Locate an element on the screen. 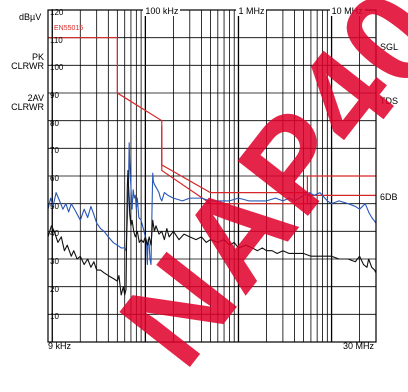 This screenshot has height=392, width=408. right-status-label: SGL is located at coordinates (389, 47).